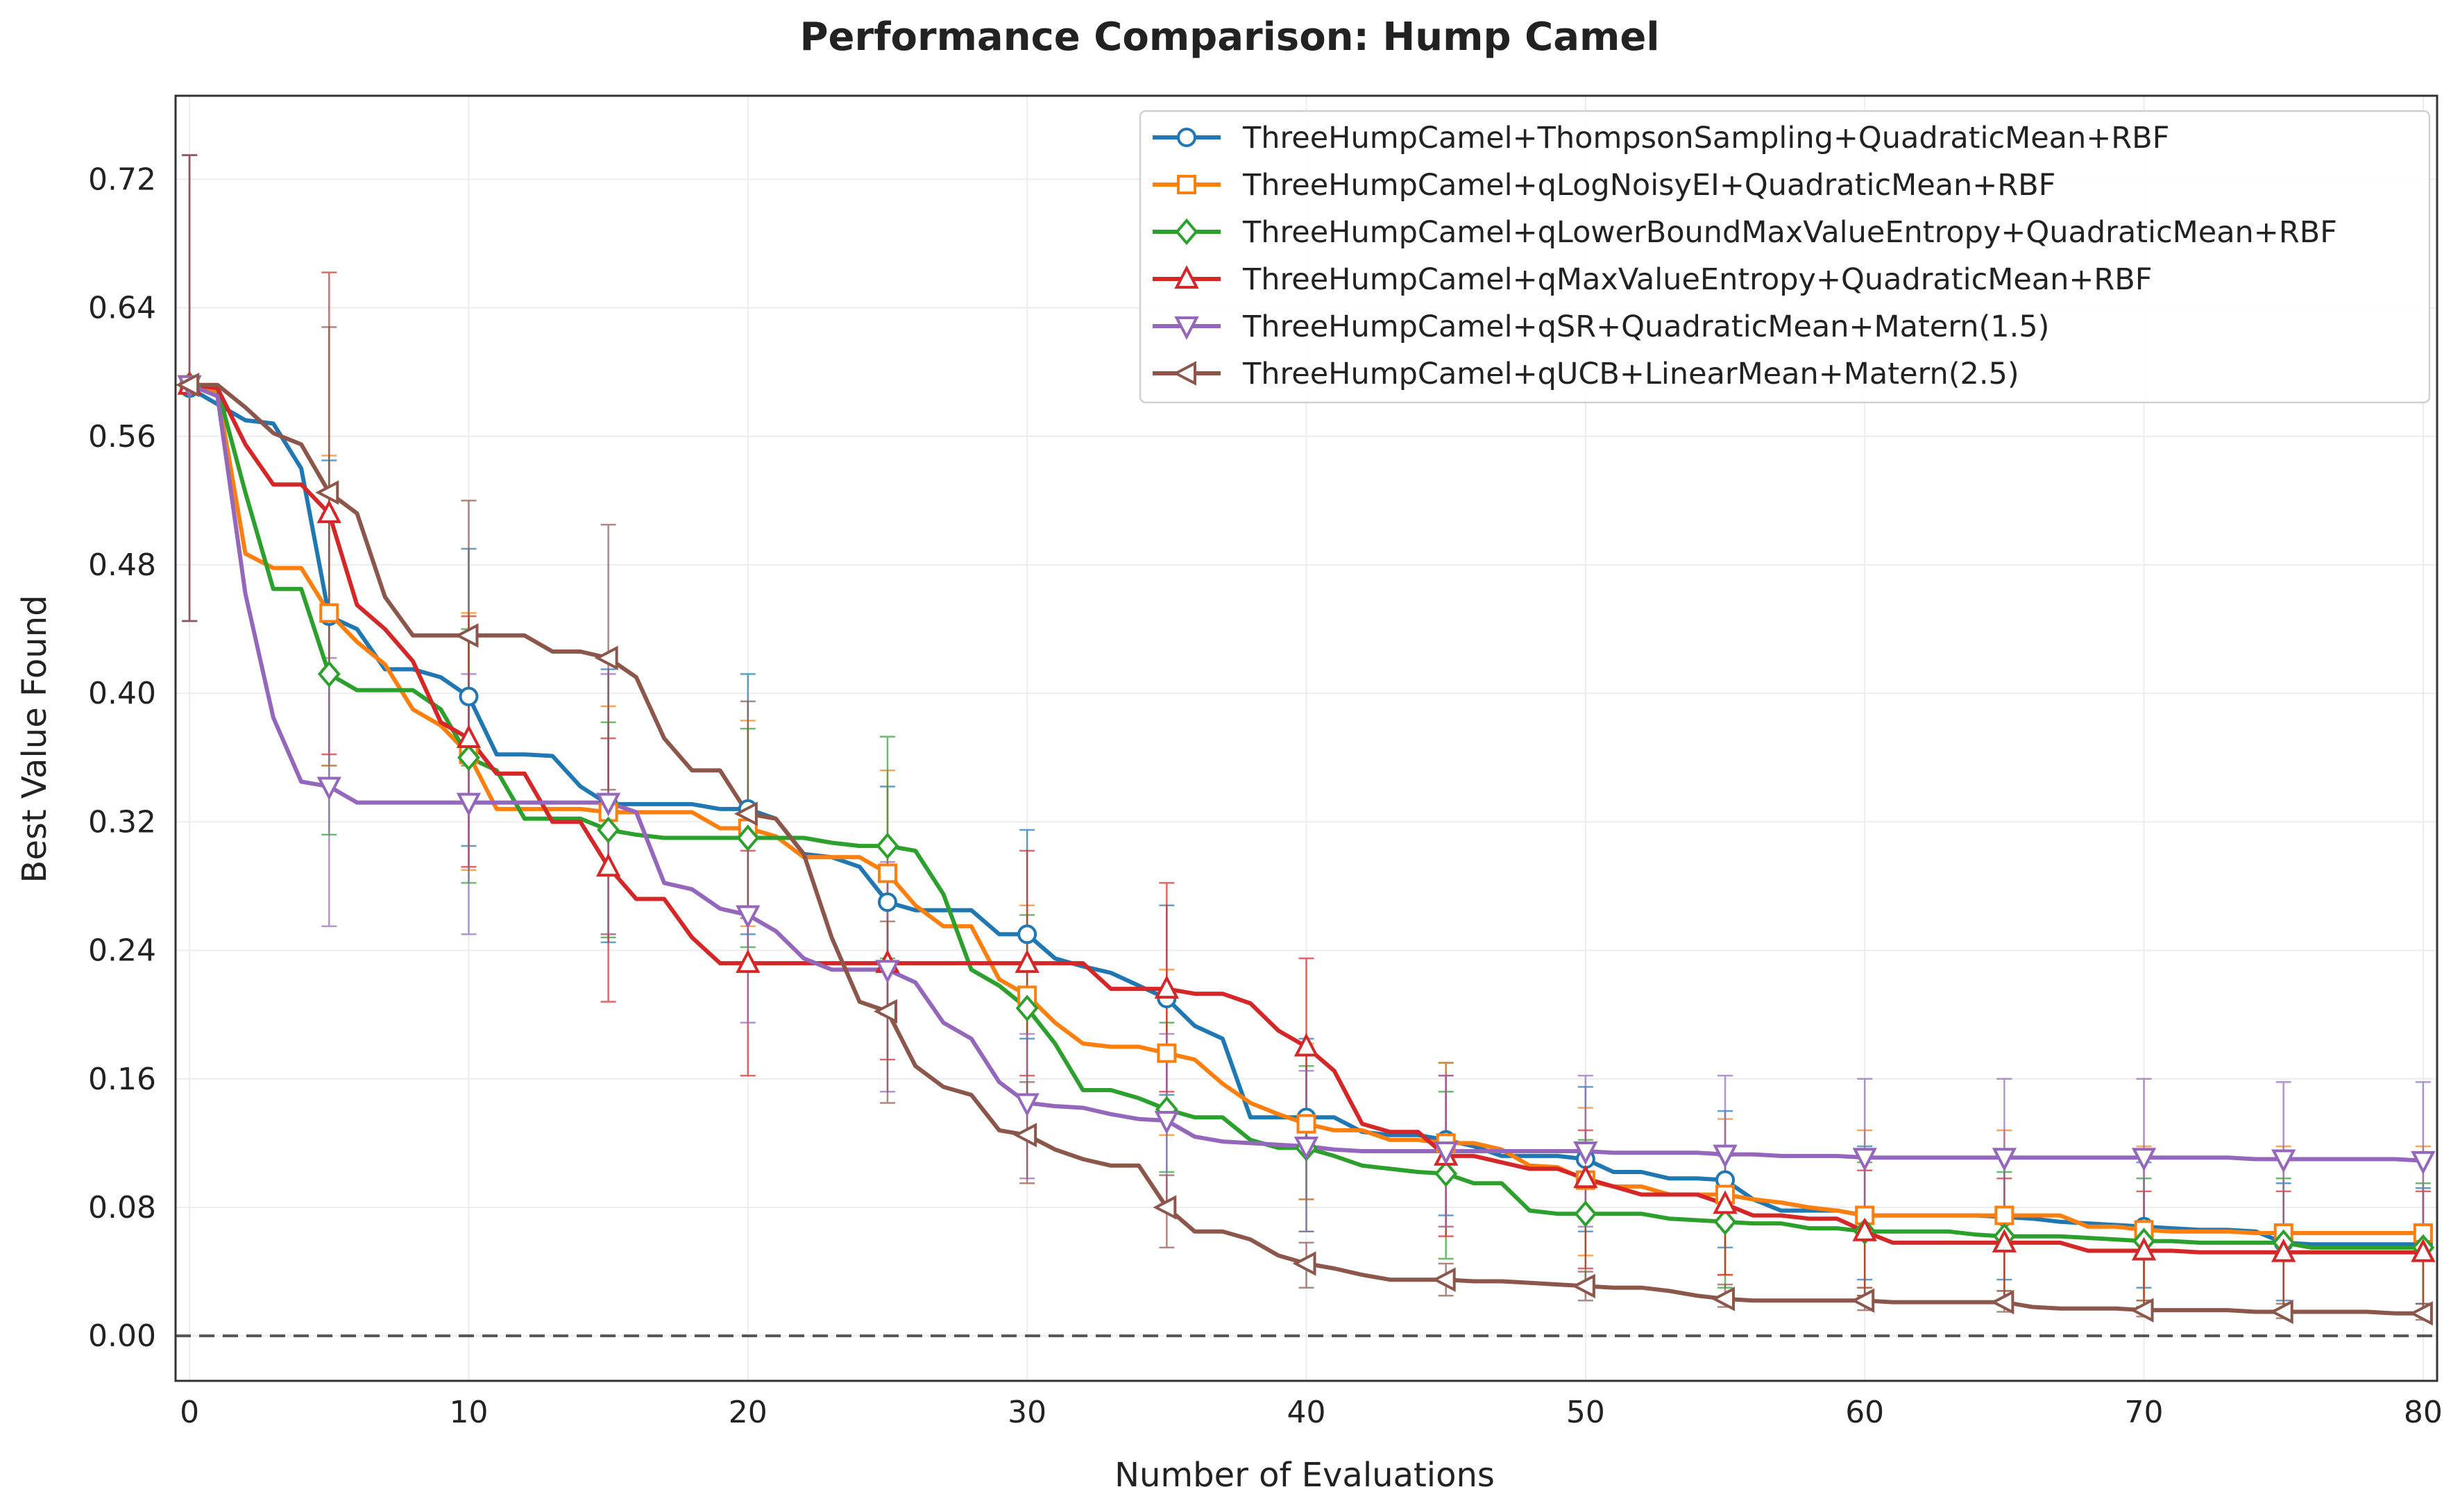 Image resolution: width=2460 pixels, height=1512 pixels. I want to click on x-axis-label: Number of Evaluations, so click(1304, 1475).